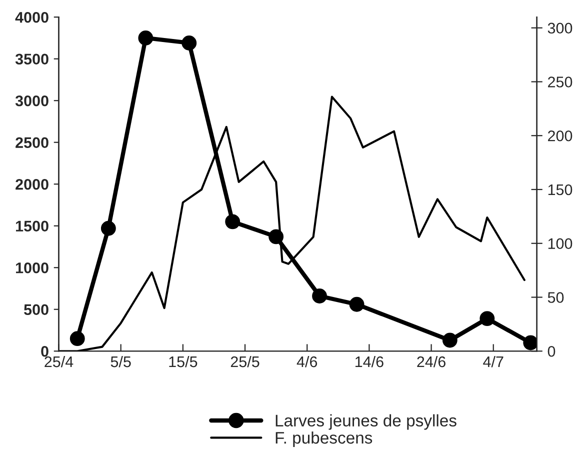 The width and height of the screenshot is (576, 462). What do you see at coordinates (32, 184) in the screenshot?
I see `y-tick-label: 2000` at bounding box center [32, 184].